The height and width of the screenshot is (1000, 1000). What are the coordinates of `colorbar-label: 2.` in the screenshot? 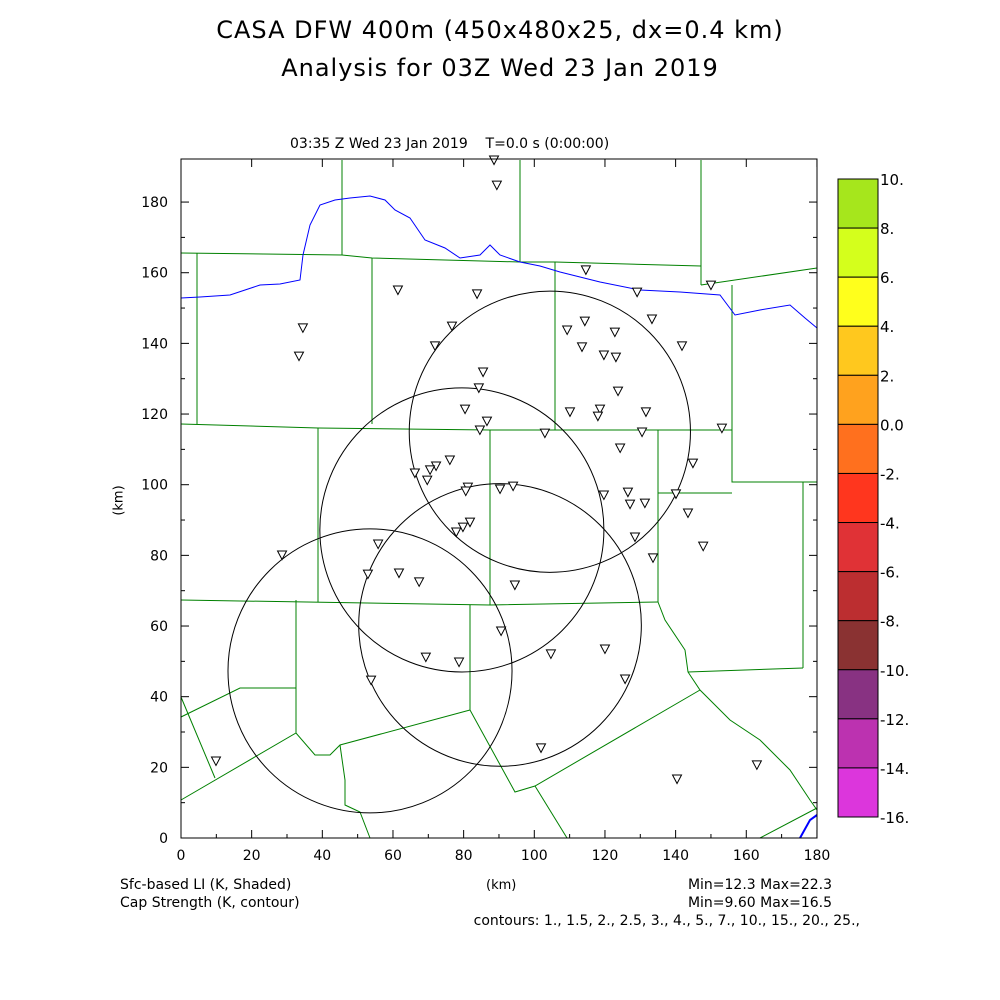 It's located at (887, 376).